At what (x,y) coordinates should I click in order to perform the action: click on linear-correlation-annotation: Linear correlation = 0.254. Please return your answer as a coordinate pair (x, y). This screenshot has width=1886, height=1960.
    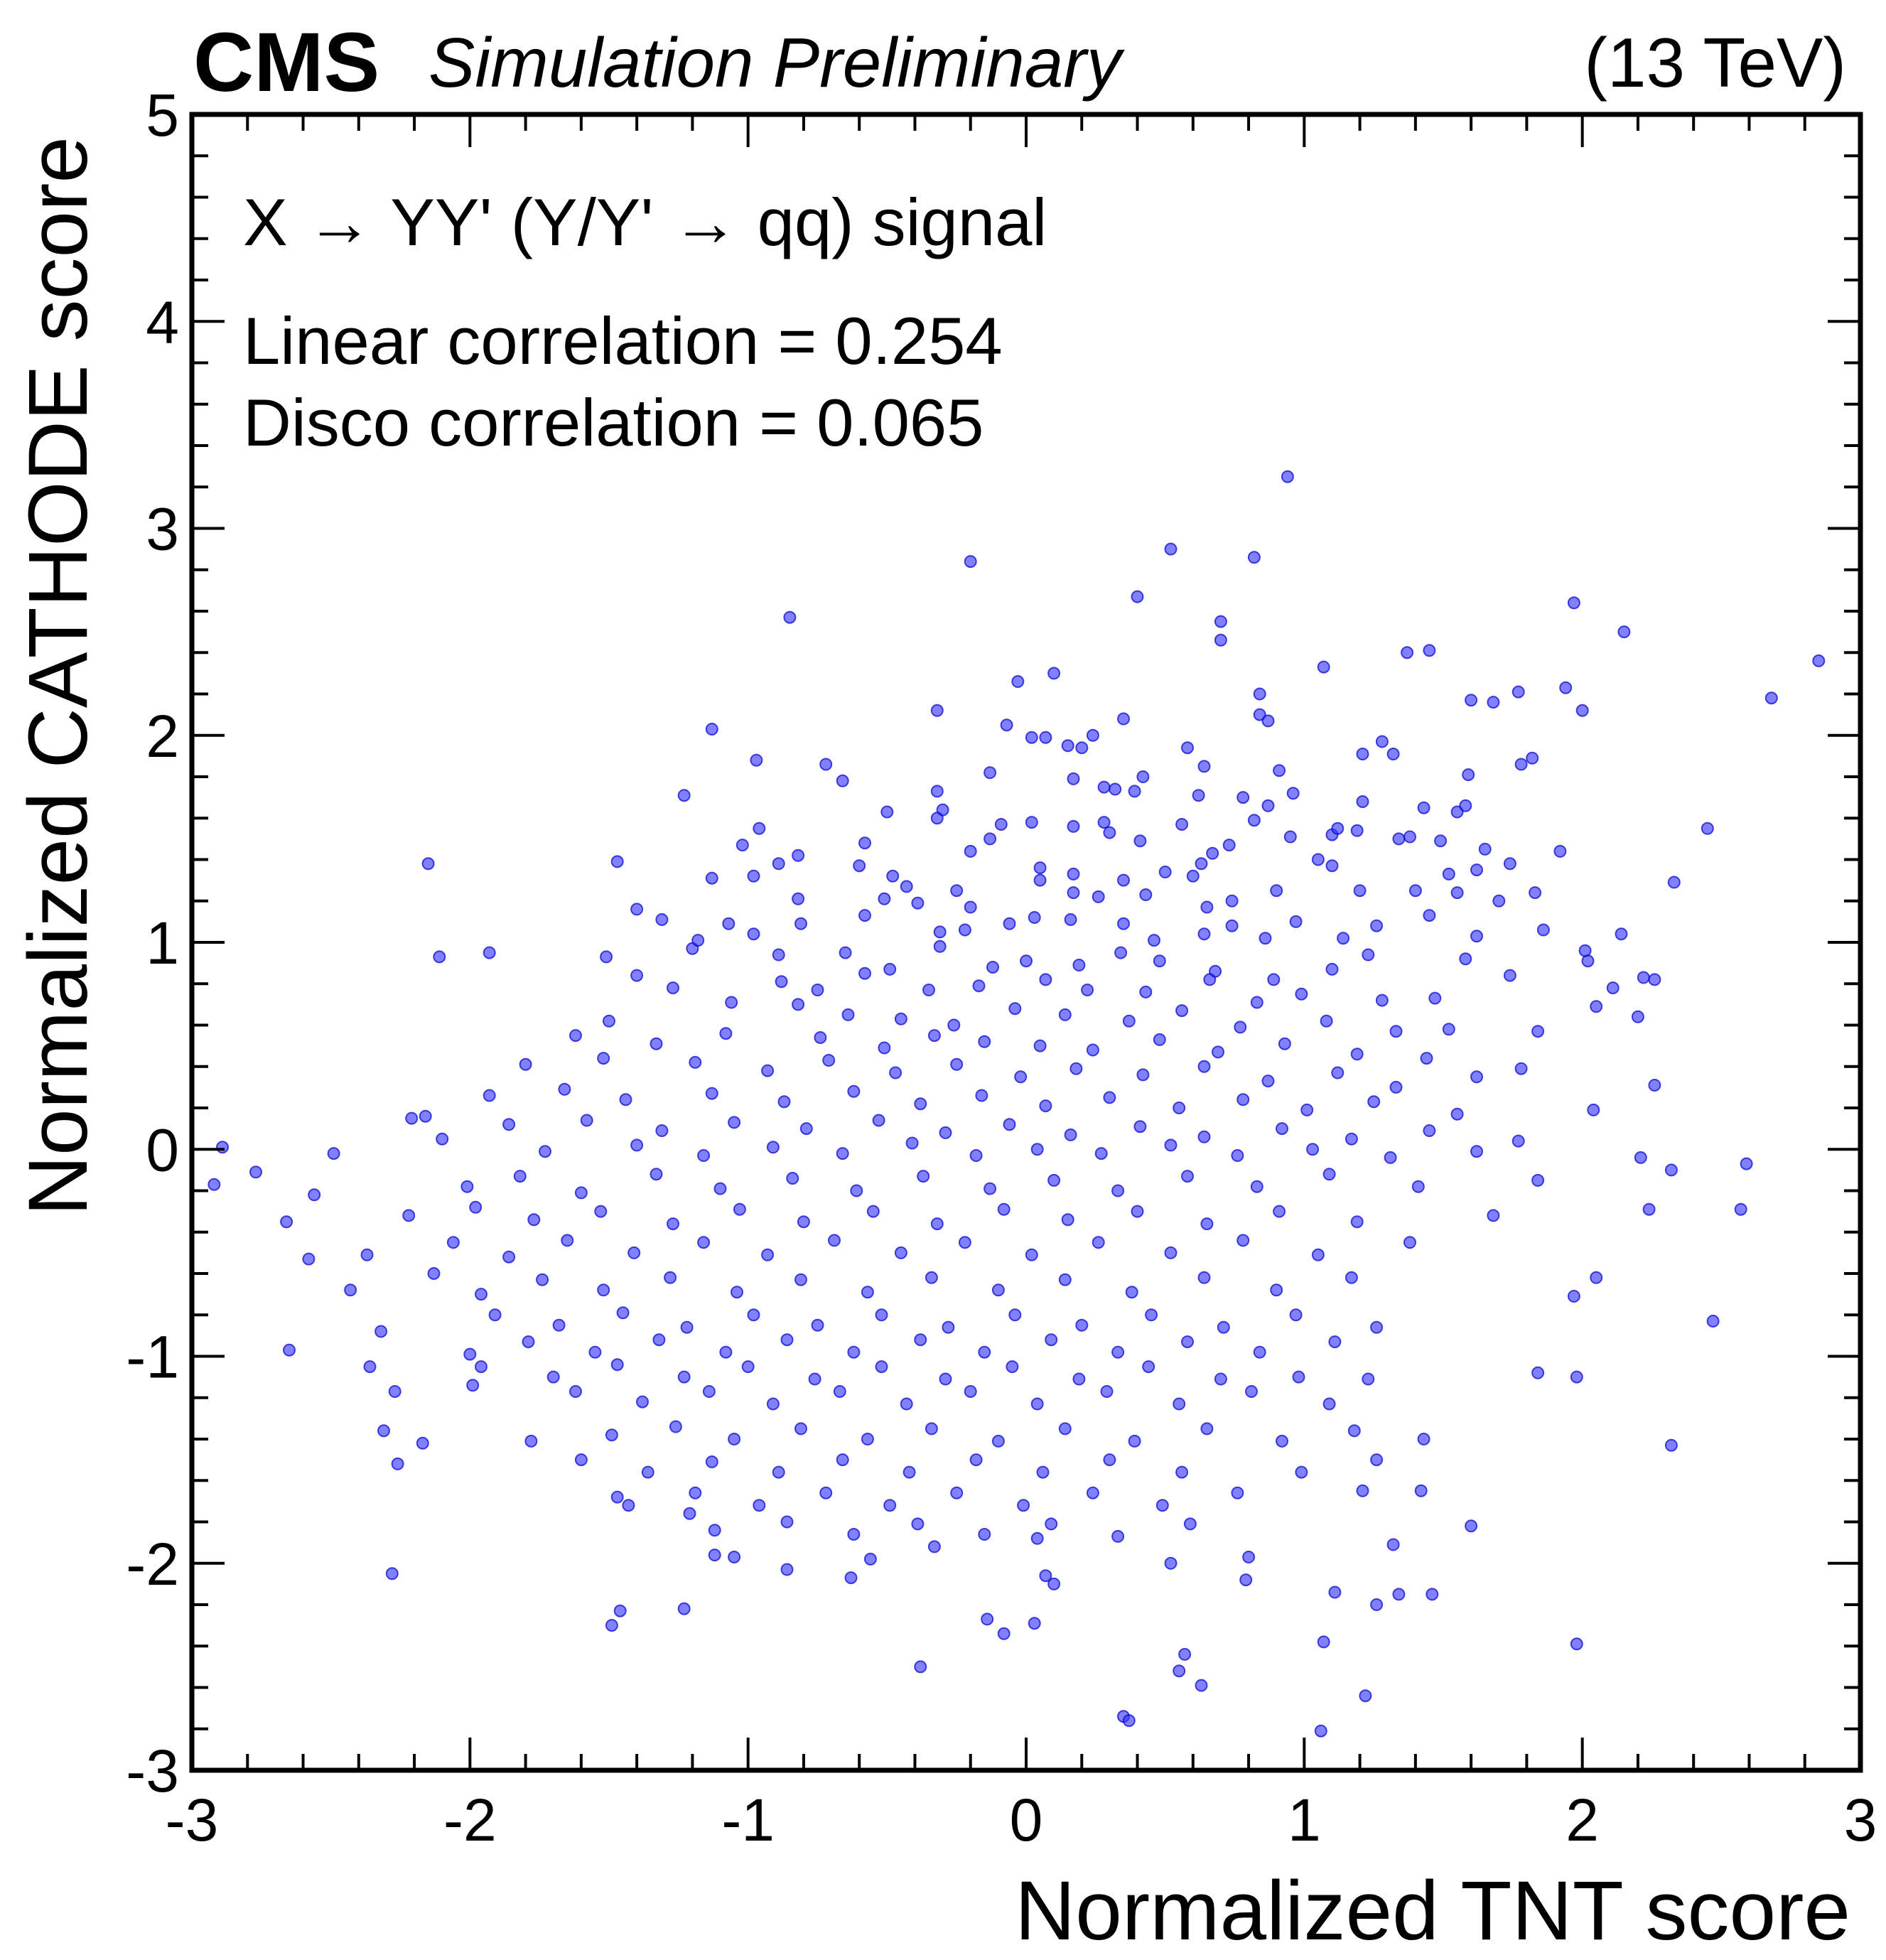
    Looking at the image, I should click on (623, 340).